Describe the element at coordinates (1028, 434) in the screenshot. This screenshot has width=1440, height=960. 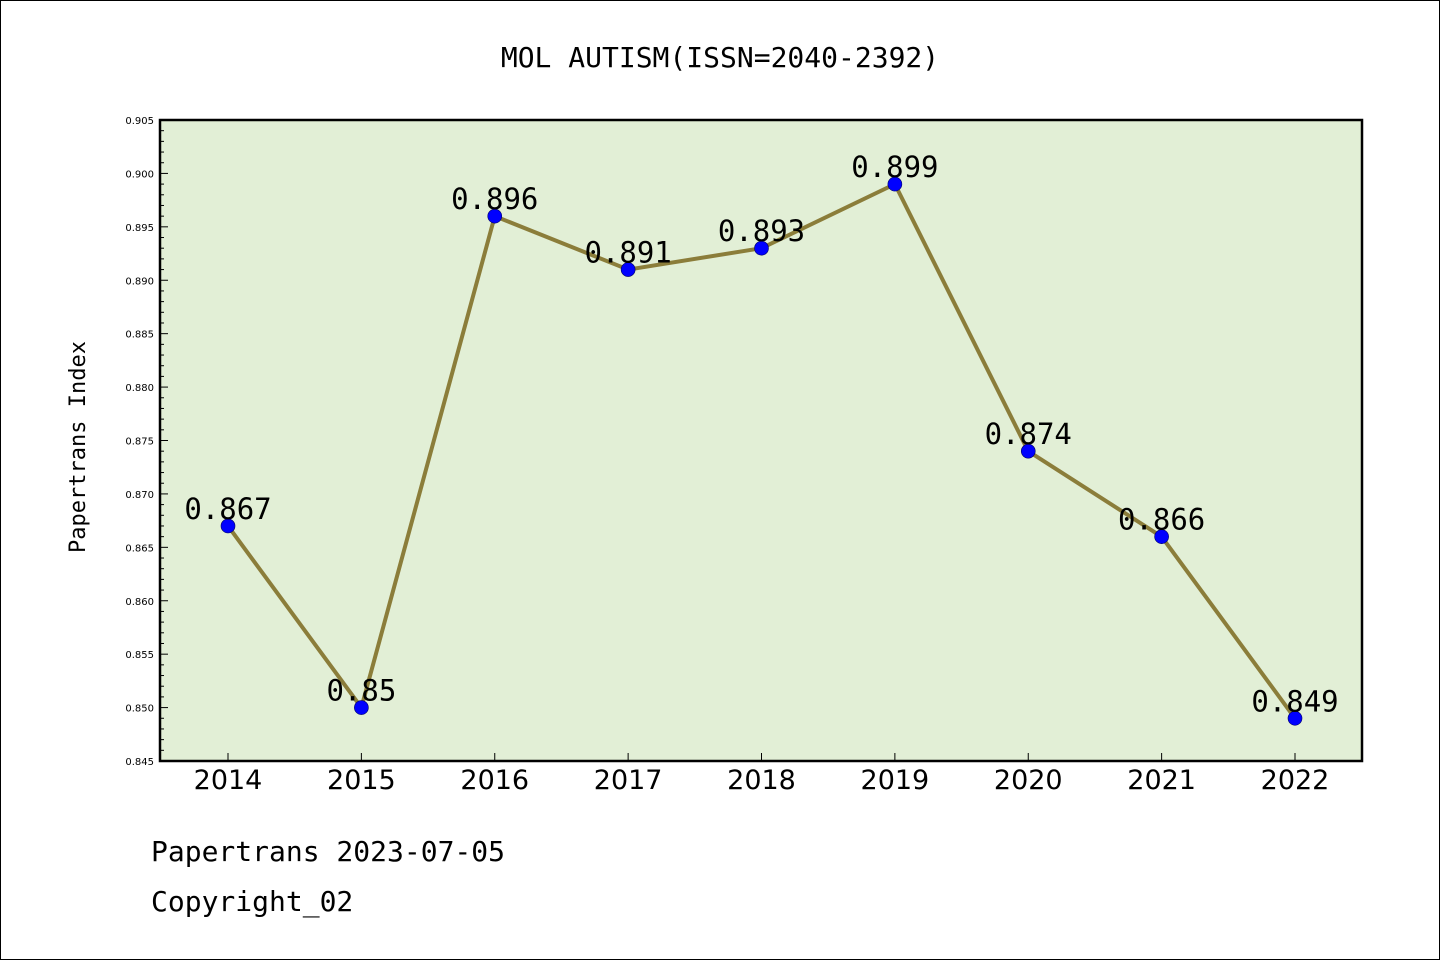
I see `data-label: 0.874` at that location.